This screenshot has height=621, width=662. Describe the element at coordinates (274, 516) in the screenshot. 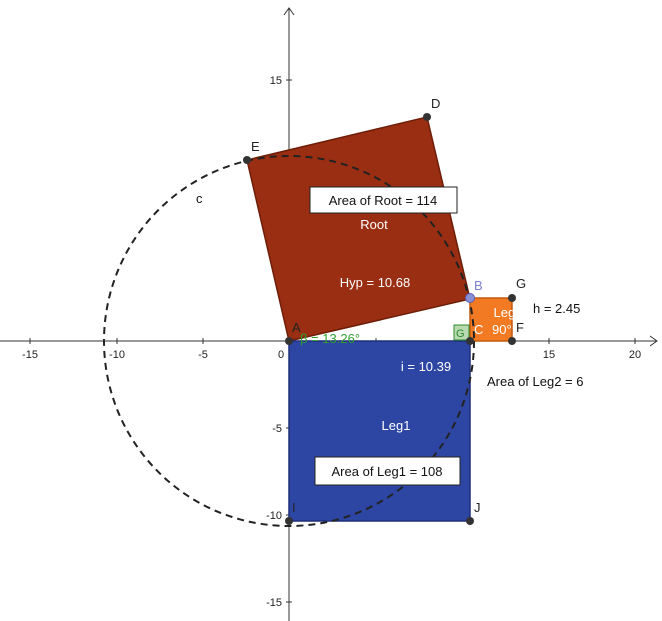

I see `y-tick-label: -10` at that location.